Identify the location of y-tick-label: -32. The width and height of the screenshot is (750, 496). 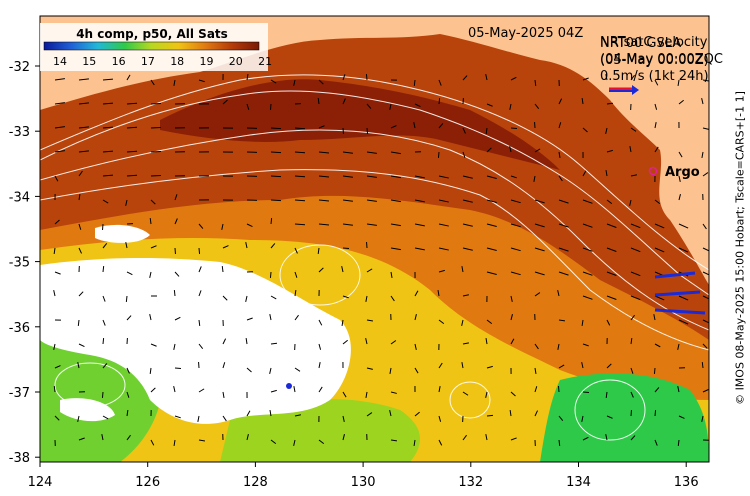
(19, 67).